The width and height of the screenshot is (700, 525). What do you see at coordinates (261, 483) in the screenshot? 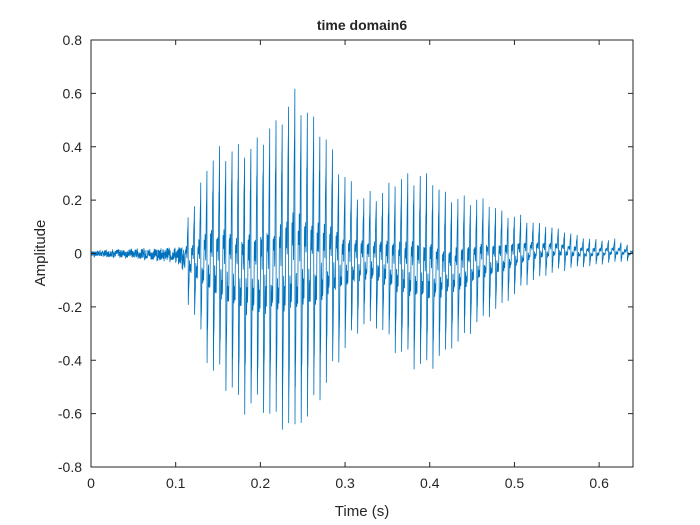
I see `x-tick-label: 0.2` at bounding box center [261, 483].